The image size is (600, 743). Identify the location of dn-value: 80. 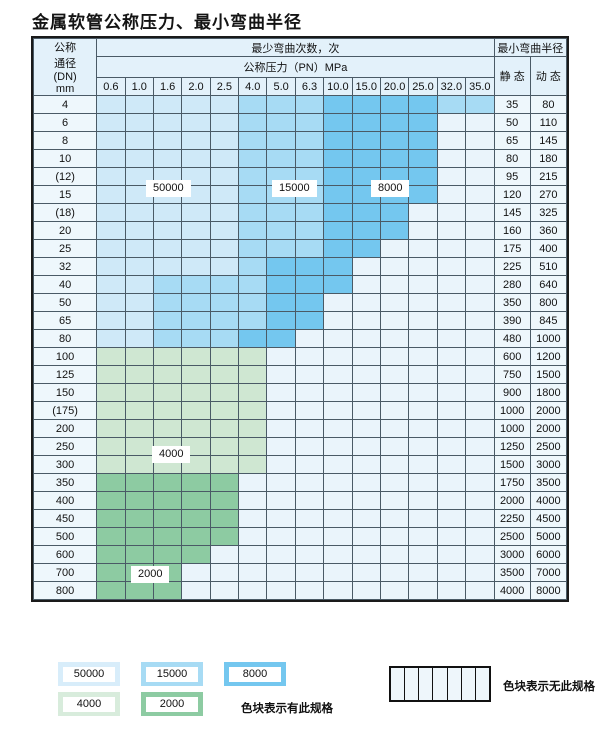
(65, 338).